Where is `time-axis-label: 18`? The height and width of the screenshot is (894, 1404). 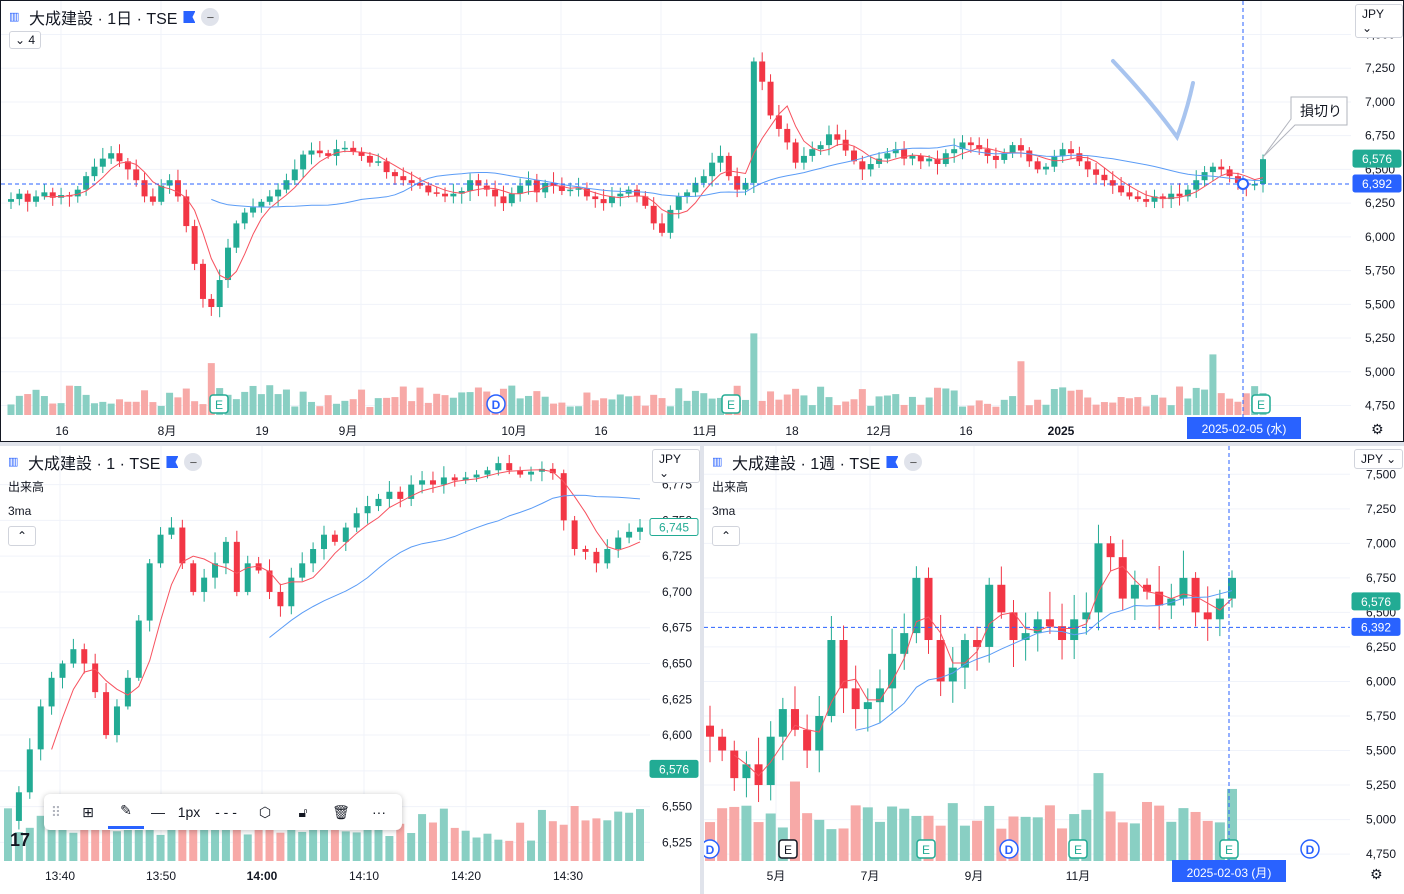
time-axis-label: 18 is located at coordinates (792, 431).